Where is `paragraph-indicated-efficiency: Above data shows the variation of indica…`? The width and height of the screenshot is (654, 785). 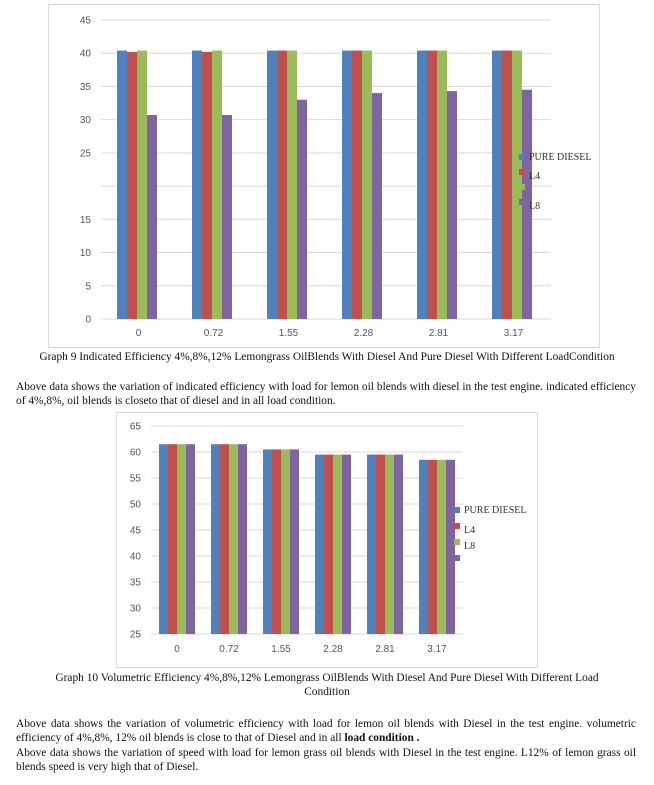
paragraph-indicated-efficiency: Above data shows the variation of indica… is located at coordinates (326, 394).